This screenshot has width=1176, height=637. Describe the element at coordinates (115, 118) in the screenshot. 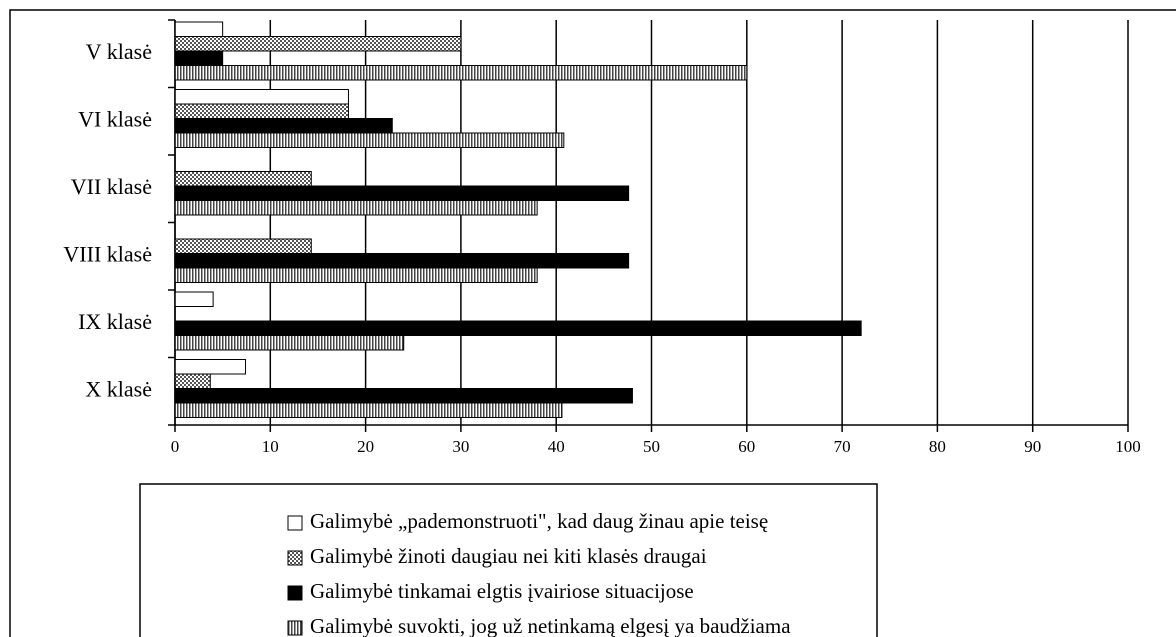

I see `y-tick-label: VI klasė` at that location.